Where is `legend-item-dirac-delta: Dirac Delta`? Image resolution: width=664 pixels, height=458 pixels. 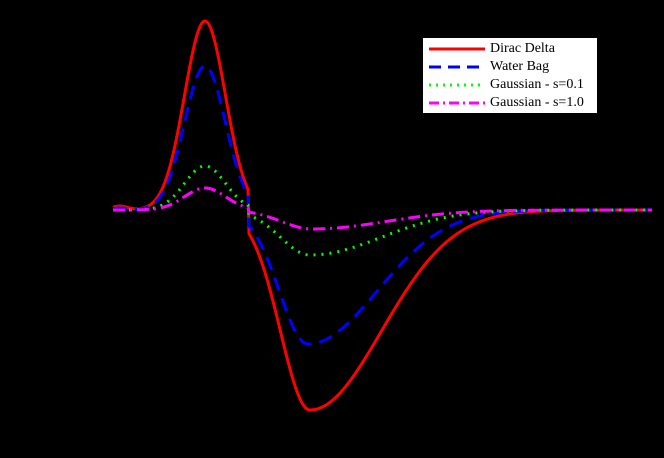
legend-item-dirac-delta: Dirac Delta is located at coordinates (510, 49).